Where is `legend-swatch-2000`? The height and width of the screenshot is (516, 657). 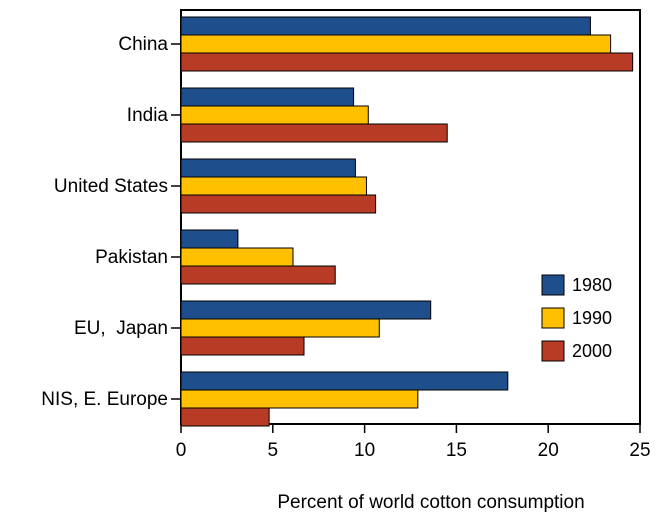 legend-swatch-2000 is located at coordinates (553, 351).